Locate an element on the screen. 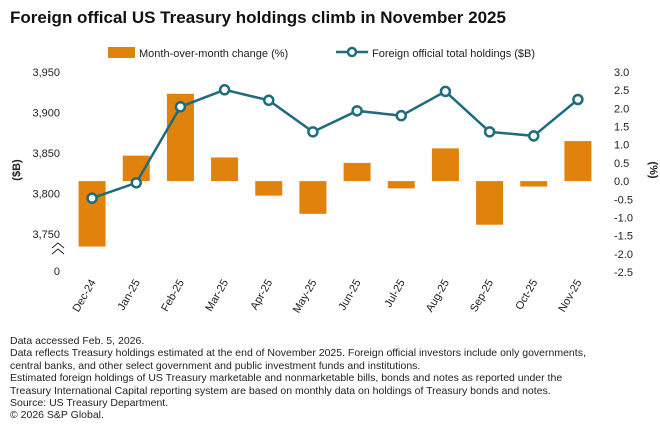 The image size is (660, 444). axis-break-icon is located at coordinates (58, 248).